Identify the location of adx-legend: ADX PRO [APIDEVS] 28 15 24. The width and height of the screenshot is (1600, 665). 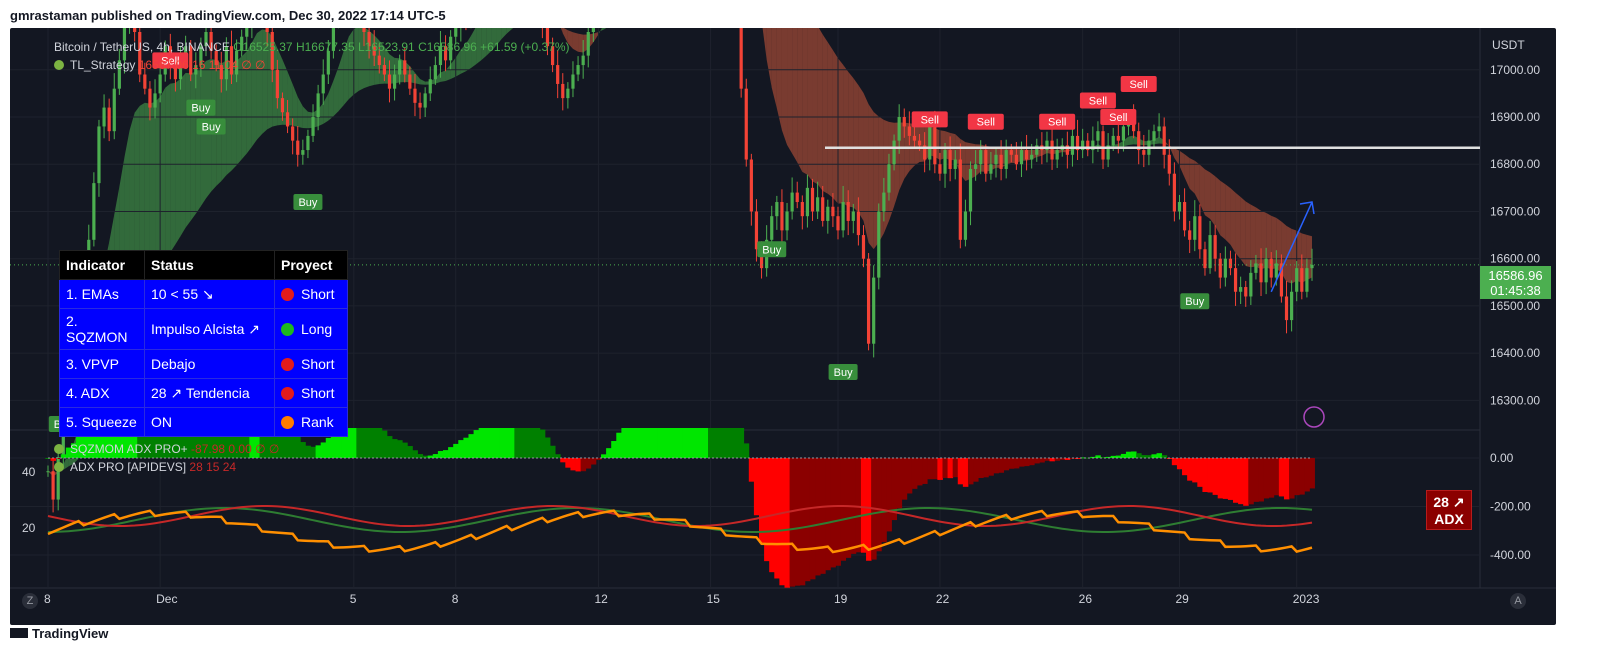
(145, 467).